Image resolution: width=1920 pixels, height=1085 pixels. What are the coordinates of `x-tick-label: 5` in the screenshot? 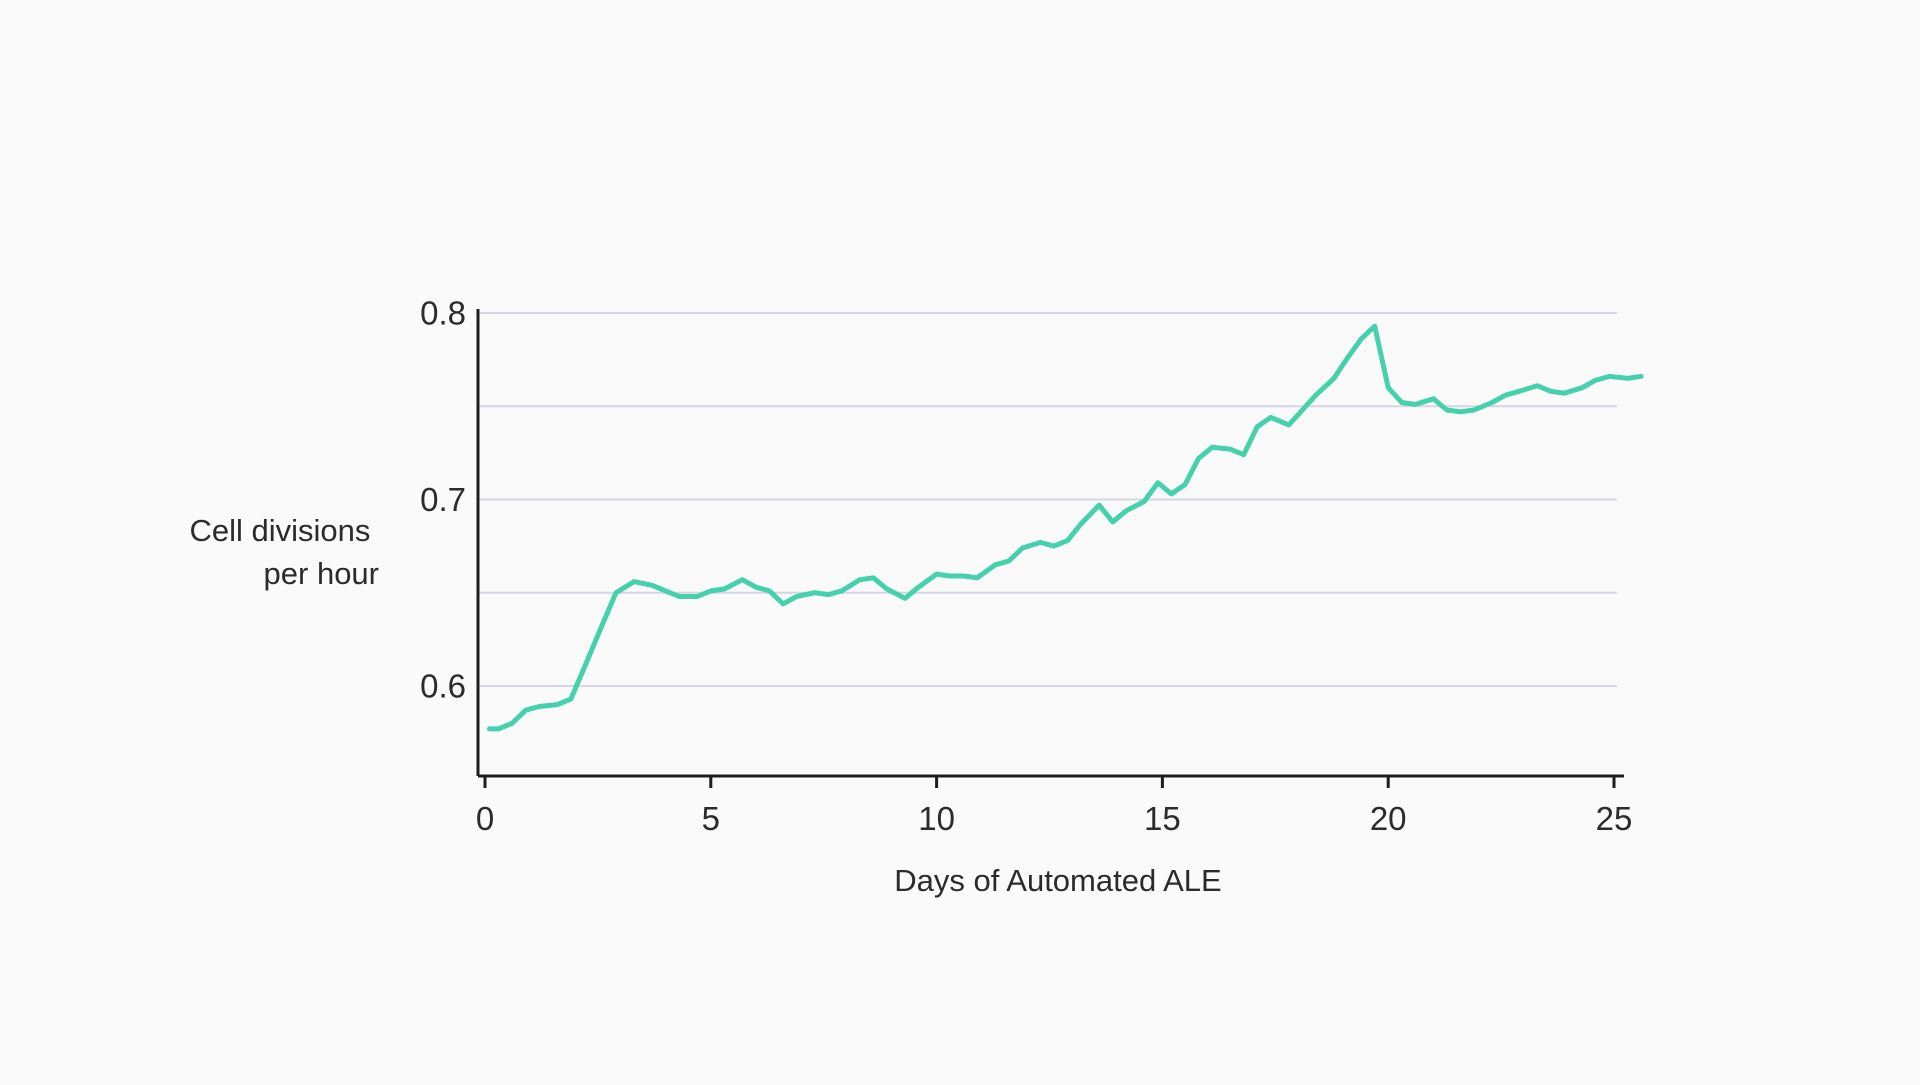 It's located at (711, 818).